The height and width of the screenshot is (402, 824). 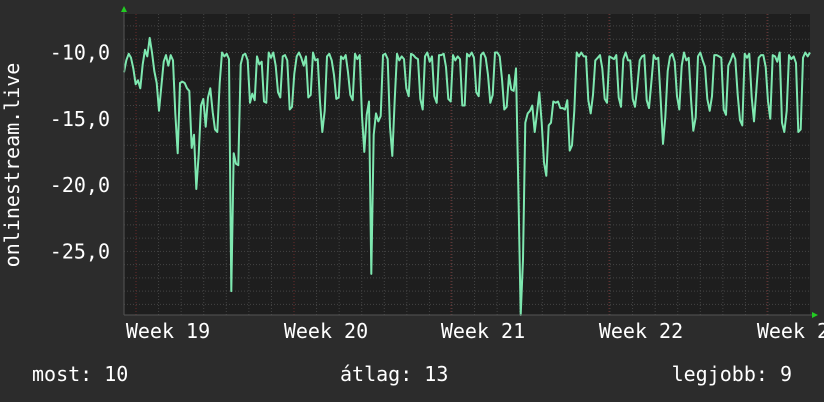 What do you see at coordinates (168, 331) in the screenshot?
I see `x-tick-label: Week 19` at bounding box center [168, 331].